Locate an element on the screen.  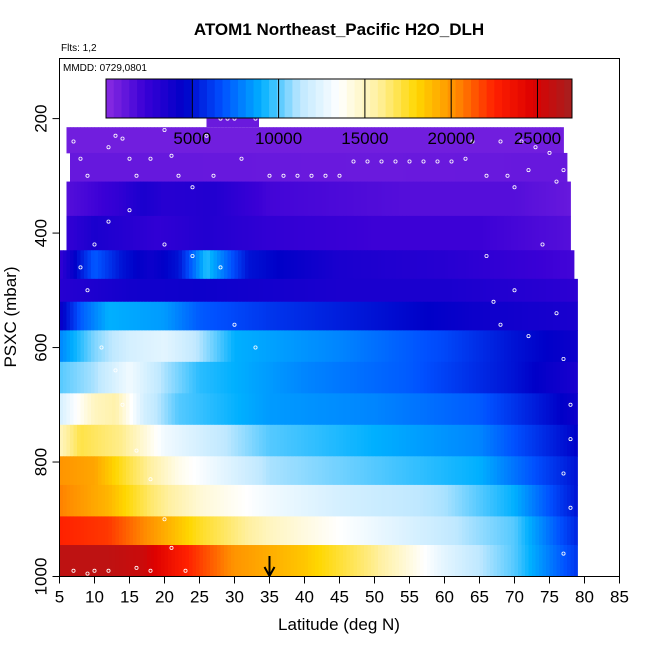
x-tick-label: 20 is located at coordinates (164, 597).